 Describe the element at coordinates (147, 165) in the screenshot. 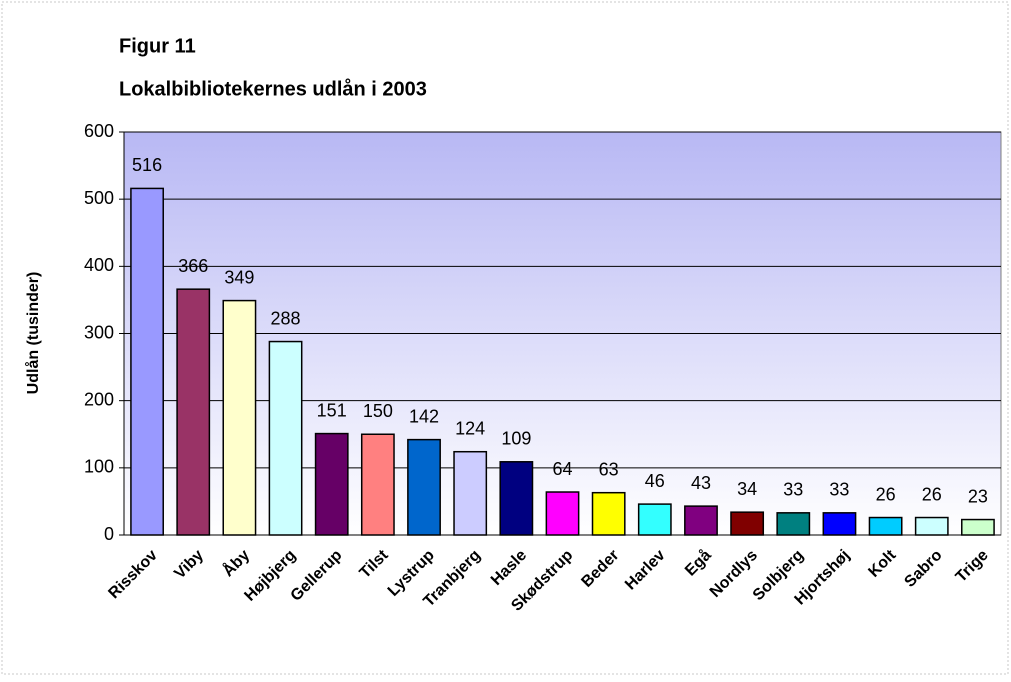

I see `data-label: 516` at that location.